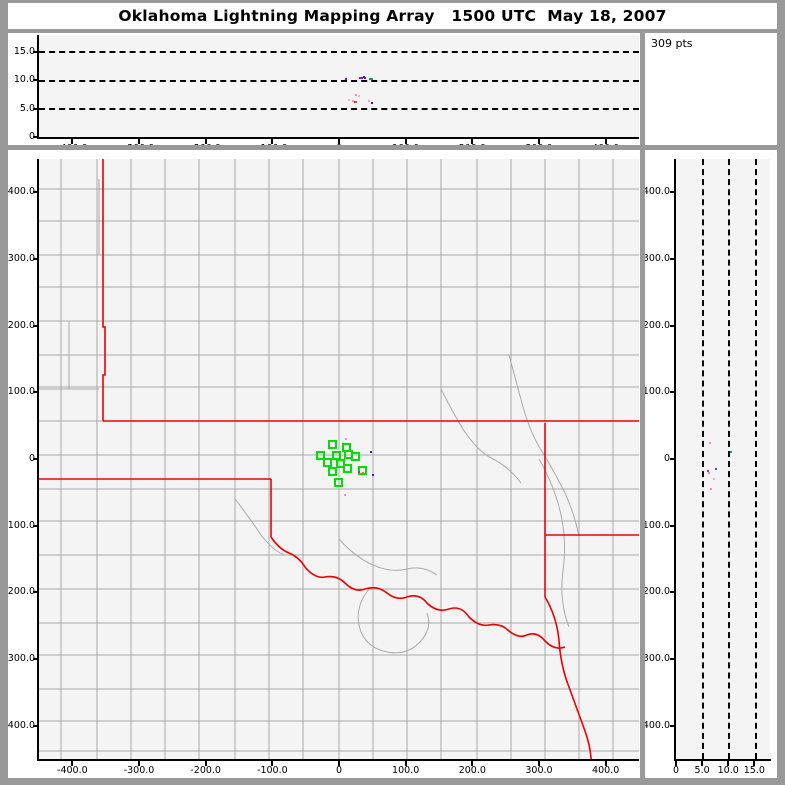 The height and width of the screenshot is (785, 785). What do you see at coordinates (339, 86) in the screenshot?
I see `altitude-plot-area` at bounding box center [339, 86].